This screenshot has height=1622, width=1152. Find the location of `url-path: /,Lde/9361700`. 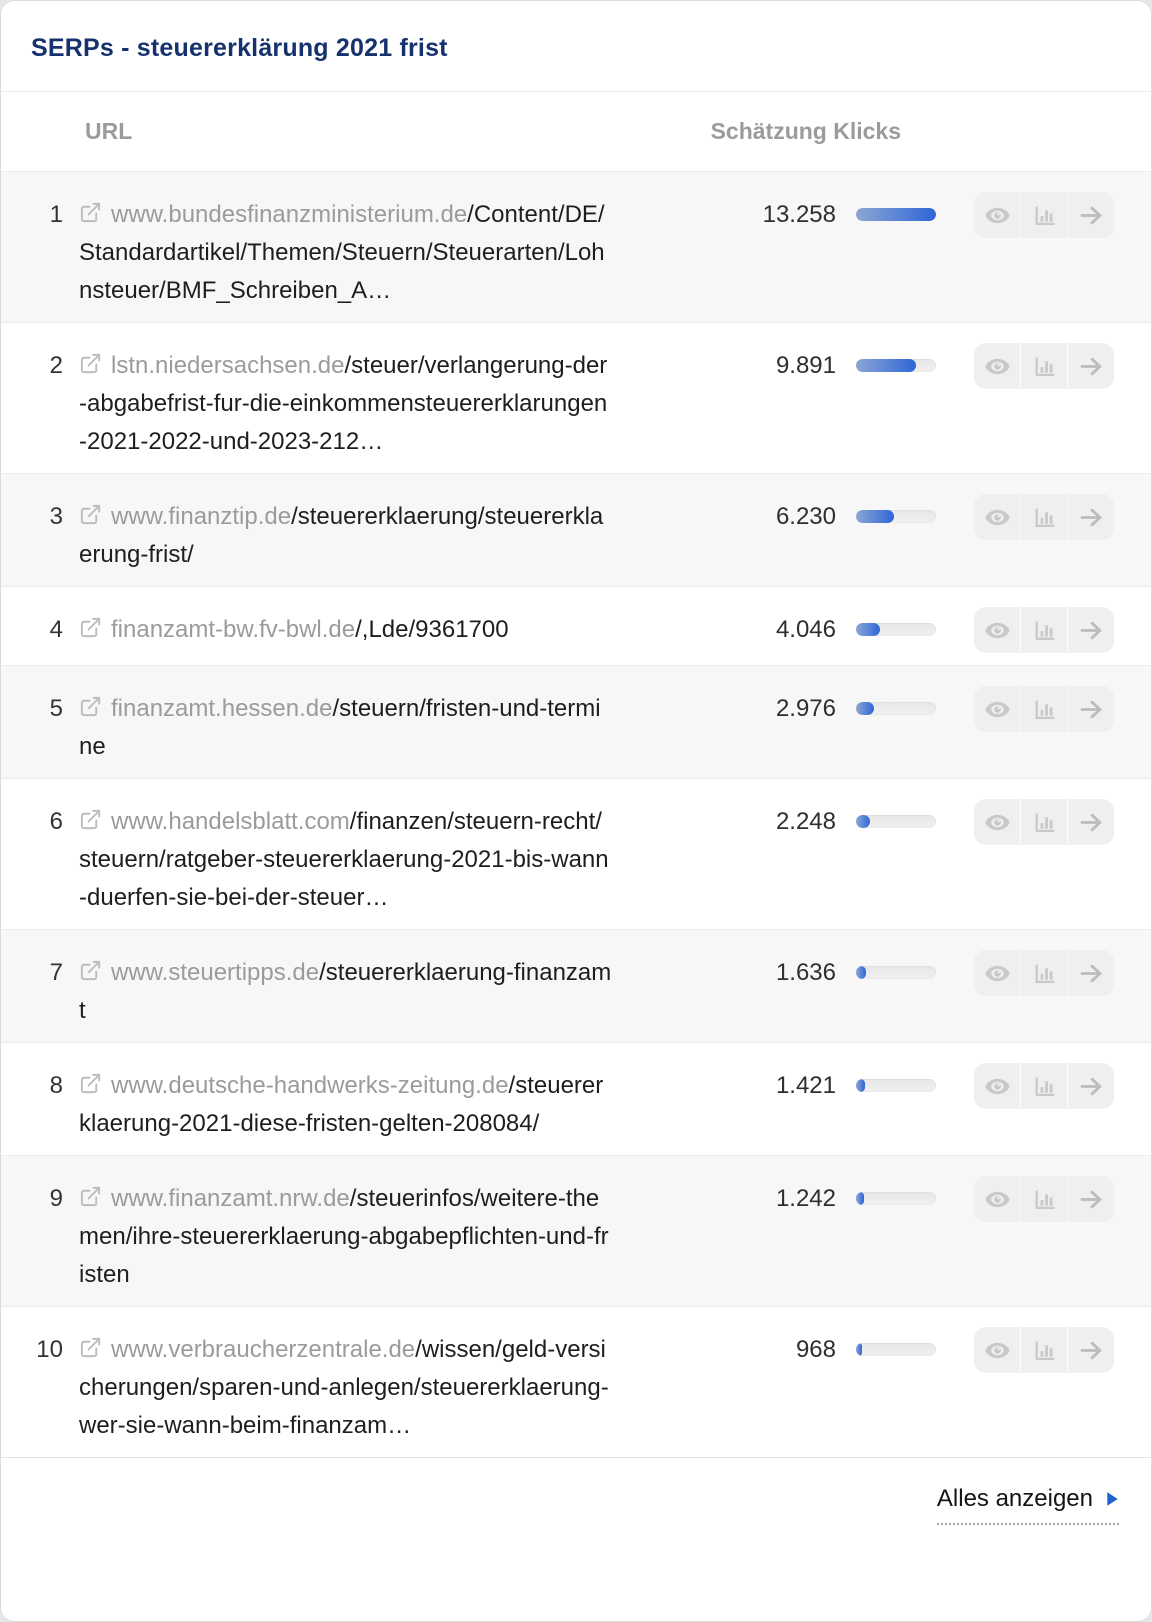

url-path: /,Lde/9361700 is located at coordinates (432, 629).